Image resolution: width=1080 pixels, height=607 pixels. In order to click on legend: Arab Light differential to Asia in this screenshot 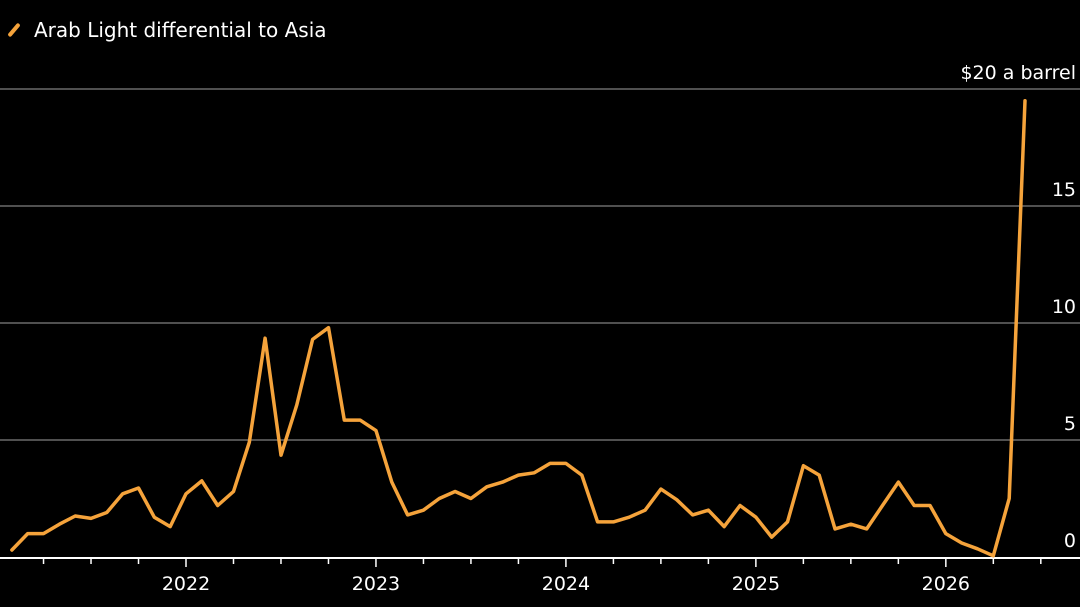, I will do `click(166, 30)`.